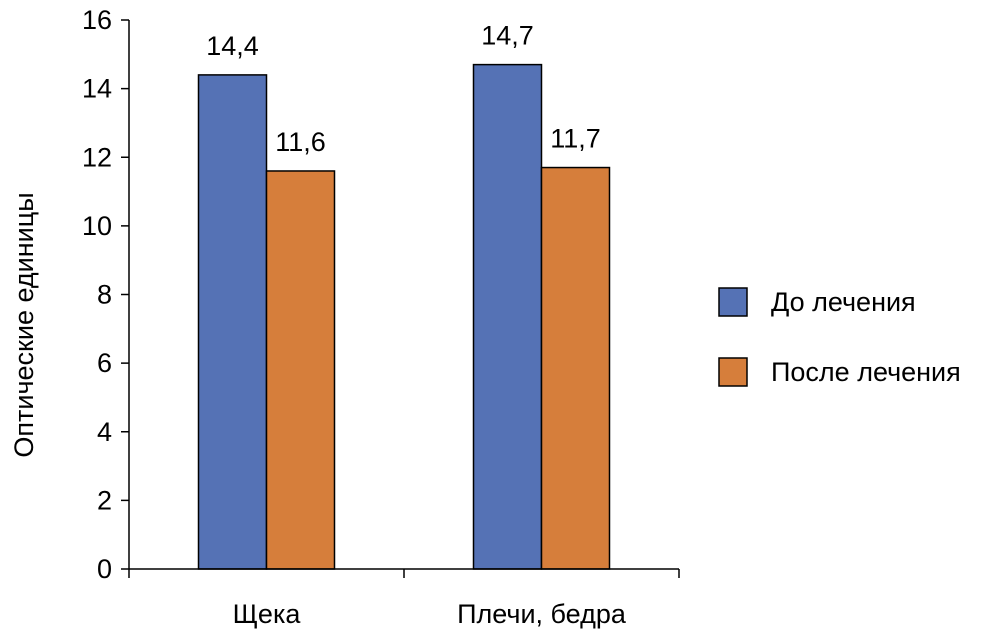  I want to click on y-tick-label: 4, so click(104, 432).